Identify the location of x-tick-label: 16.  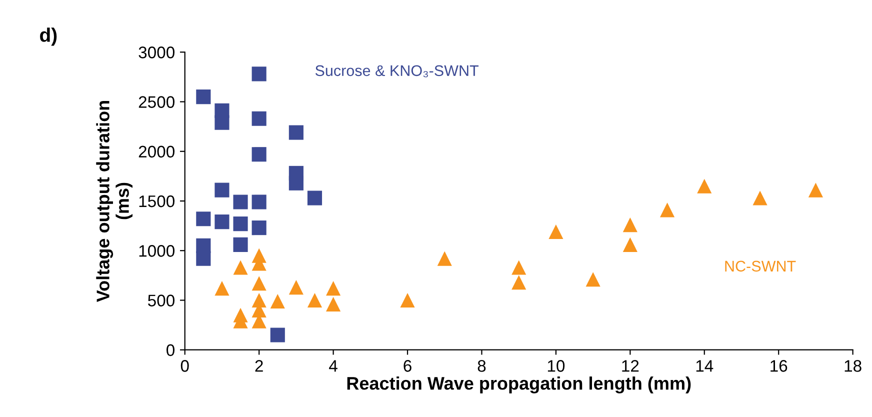
(779, 366).